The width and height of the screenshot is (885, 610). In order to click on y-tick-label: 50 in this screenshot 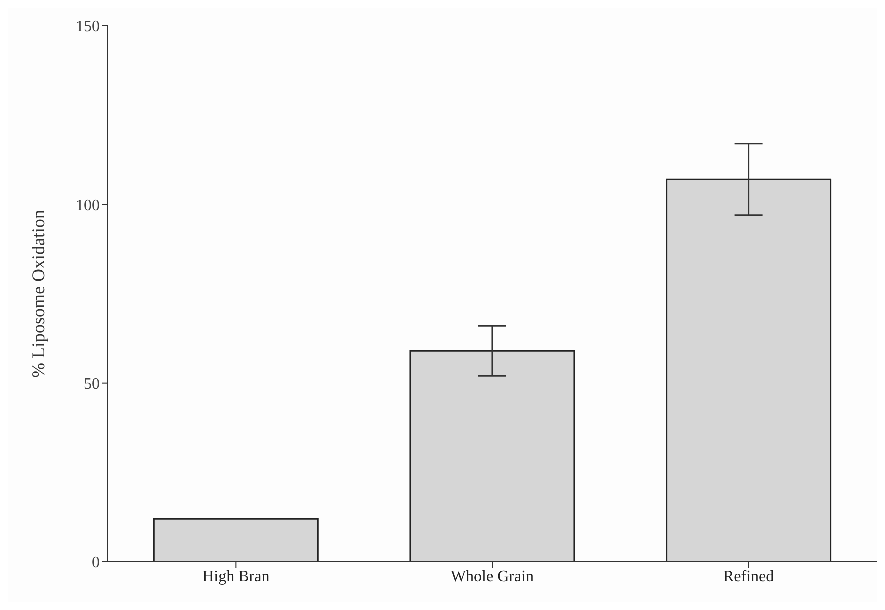, I will do `click(92, 385)`.